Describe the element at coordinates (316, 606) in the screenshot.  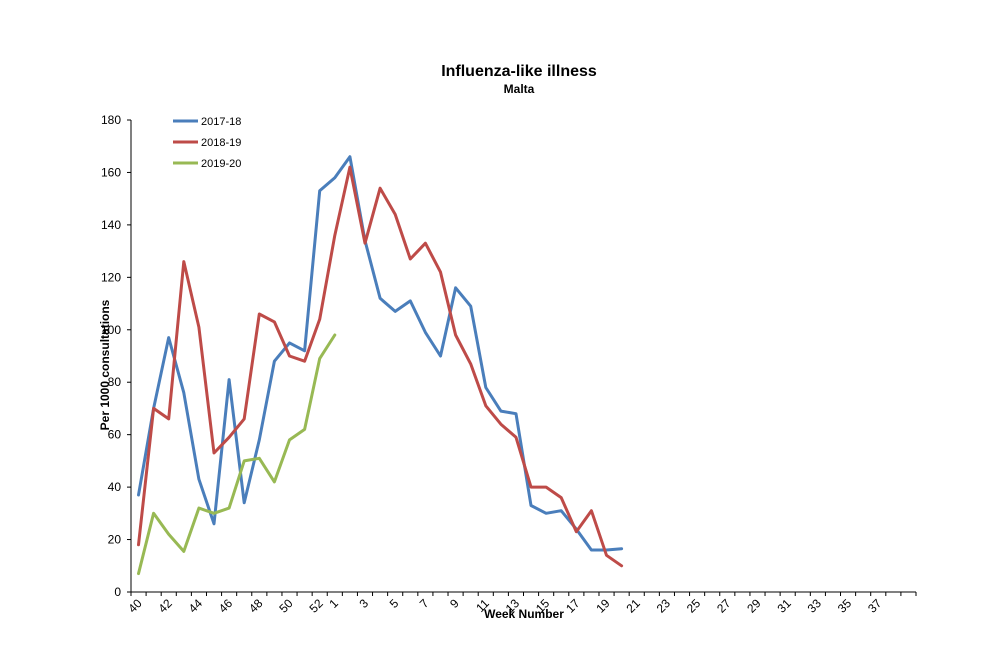
I see `x-tick-label: 52` at that location.